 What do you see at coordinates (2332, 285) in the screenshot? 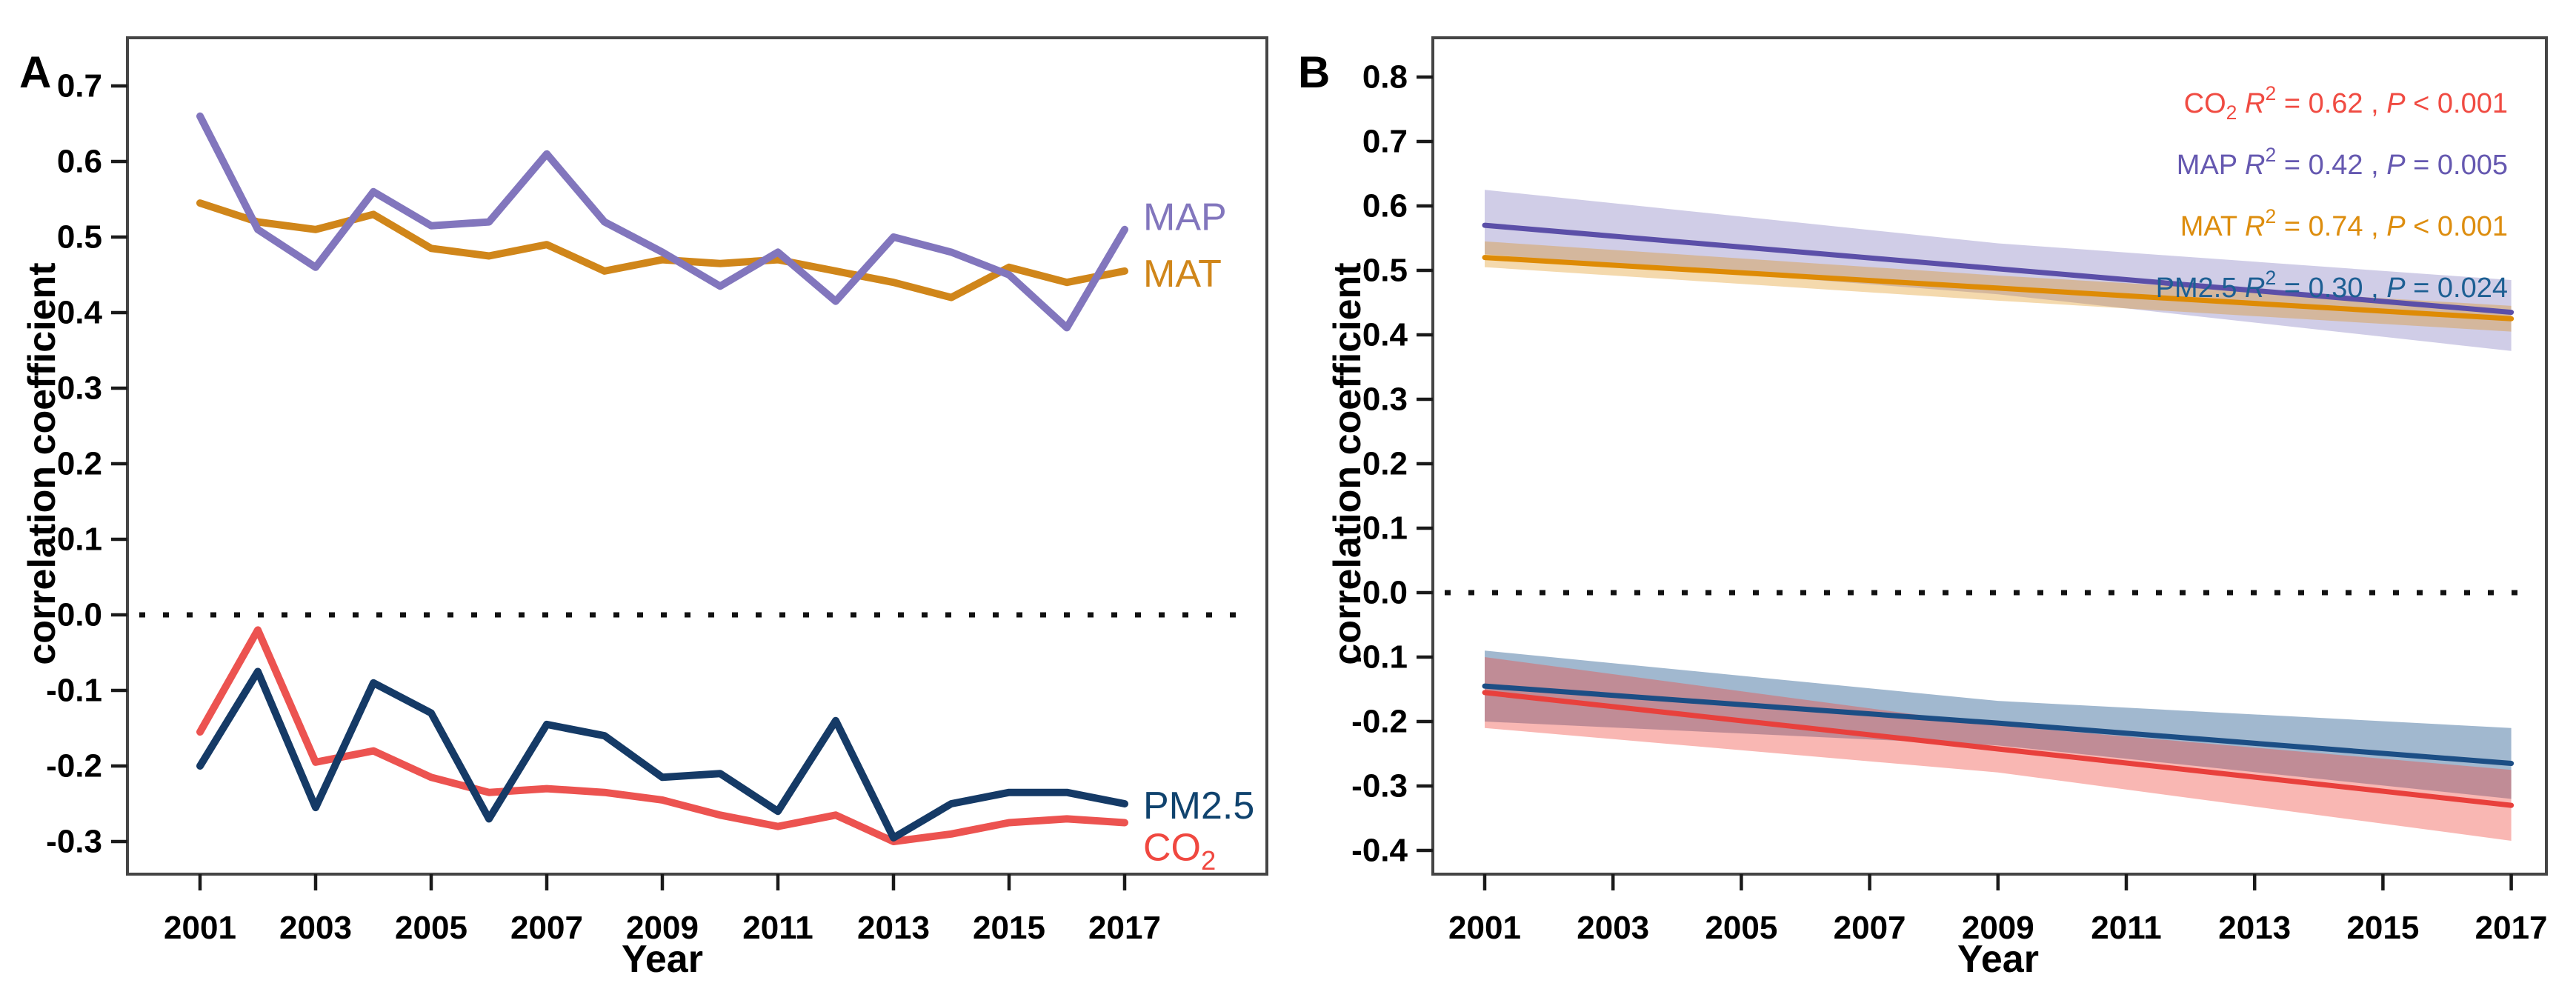
I see `legend-row-PM2.5: PM2.5 R2 = 0.30 , P = 0.024` at bounding box center [2332, 285].